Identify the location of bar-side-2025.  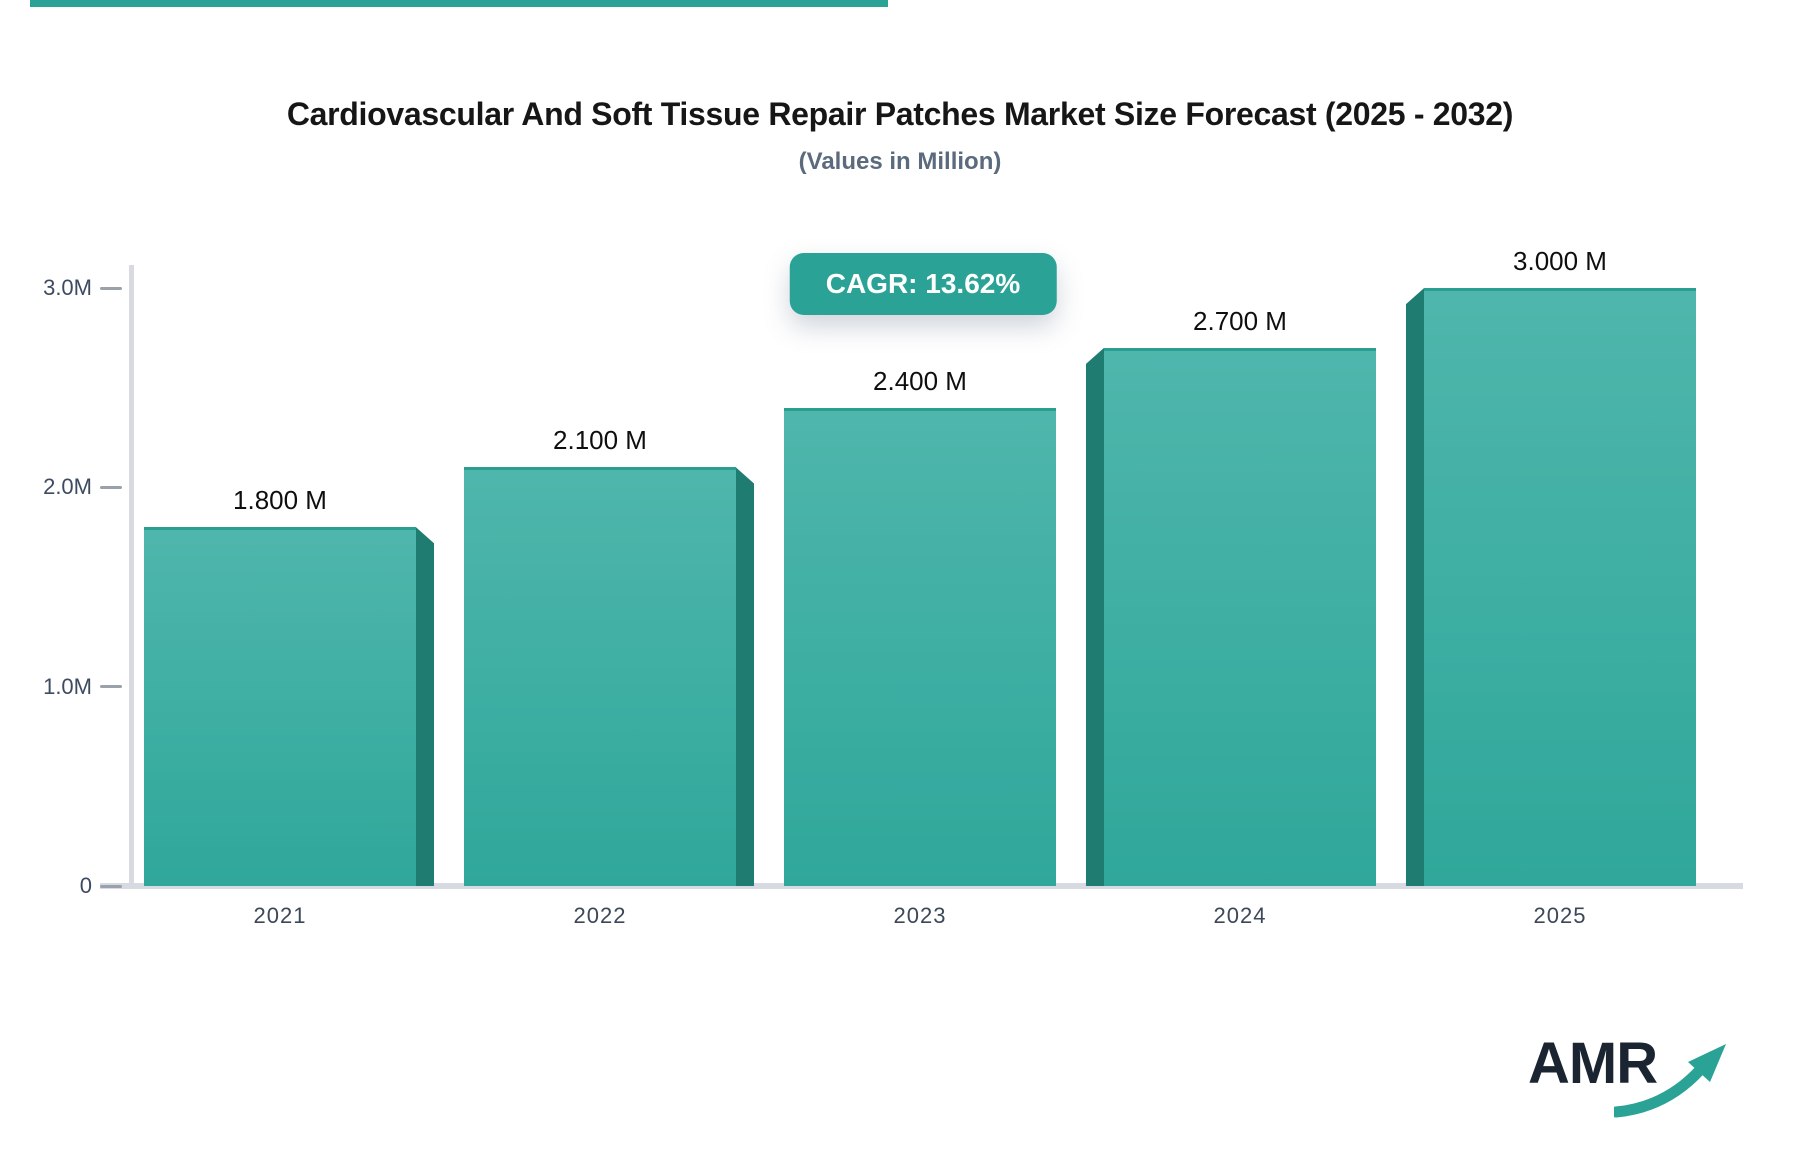
(1415, 587).